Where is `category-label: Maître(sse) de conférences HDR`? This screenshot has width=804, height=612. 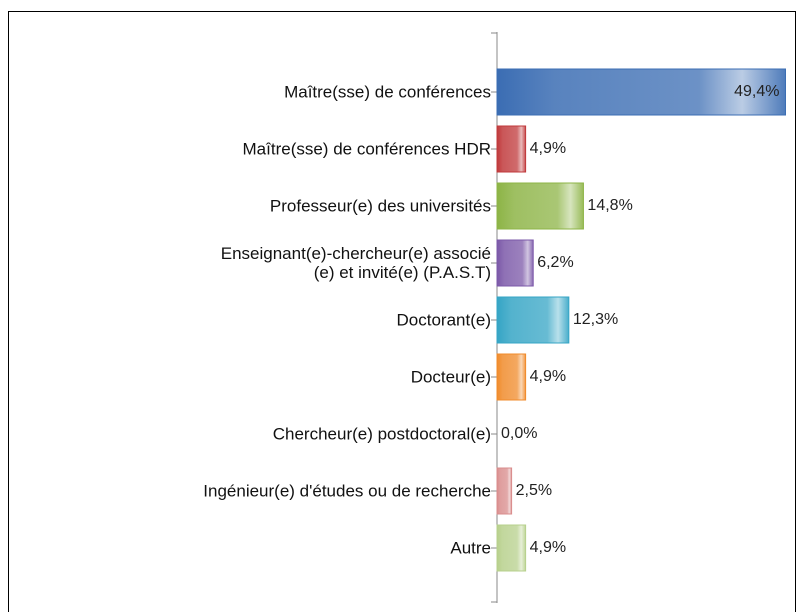 category-label: Maître(sse) de conférences HDR is located at coordinates (366, 149).